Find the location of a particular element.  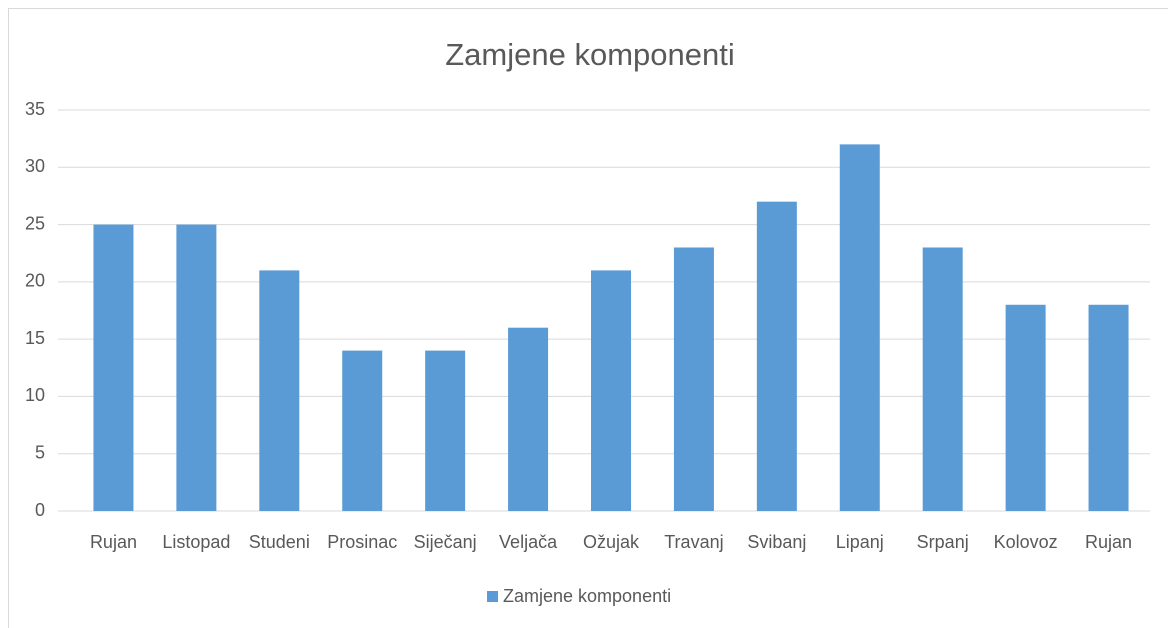

y-tick-label: 10 is located at coordinates (35, 395).